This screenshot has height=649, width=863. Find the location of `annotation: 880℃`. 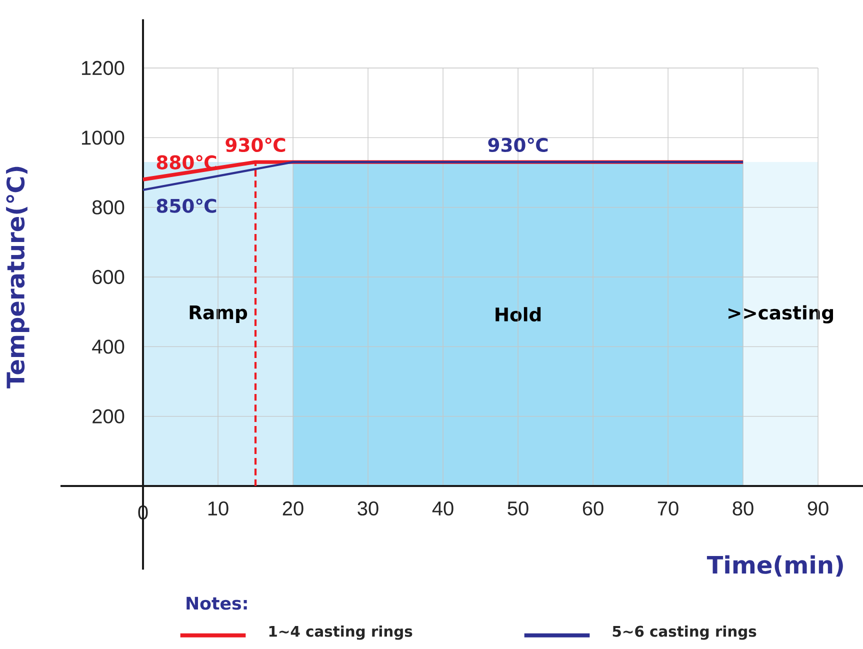

annotation: 880℃ is located at coordinates (186, 162).